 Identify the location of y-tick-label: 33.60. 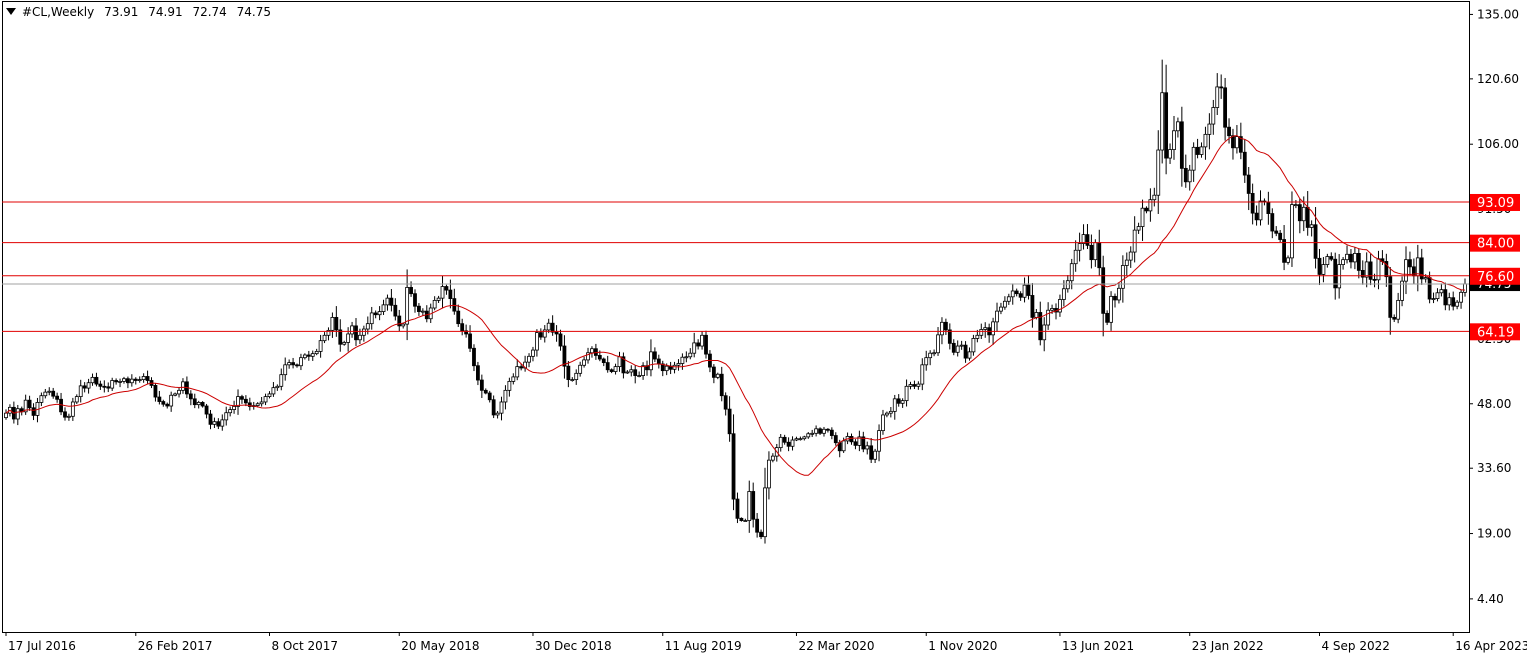
(1494, 468).